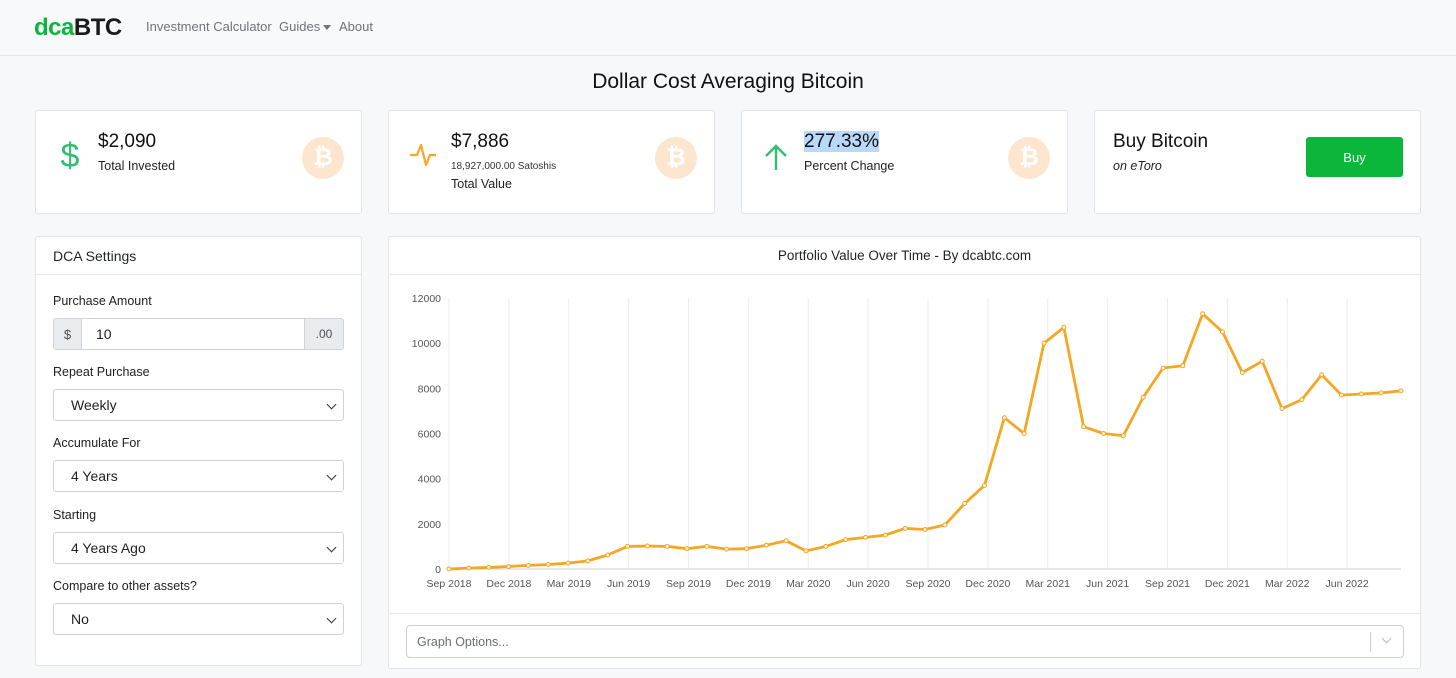 The height and width of the screenshot is (678, 1456). Describe the element at coordinates (987, 584) in the screenshot. I see `x-tick-label: Dec 2020` at that location.